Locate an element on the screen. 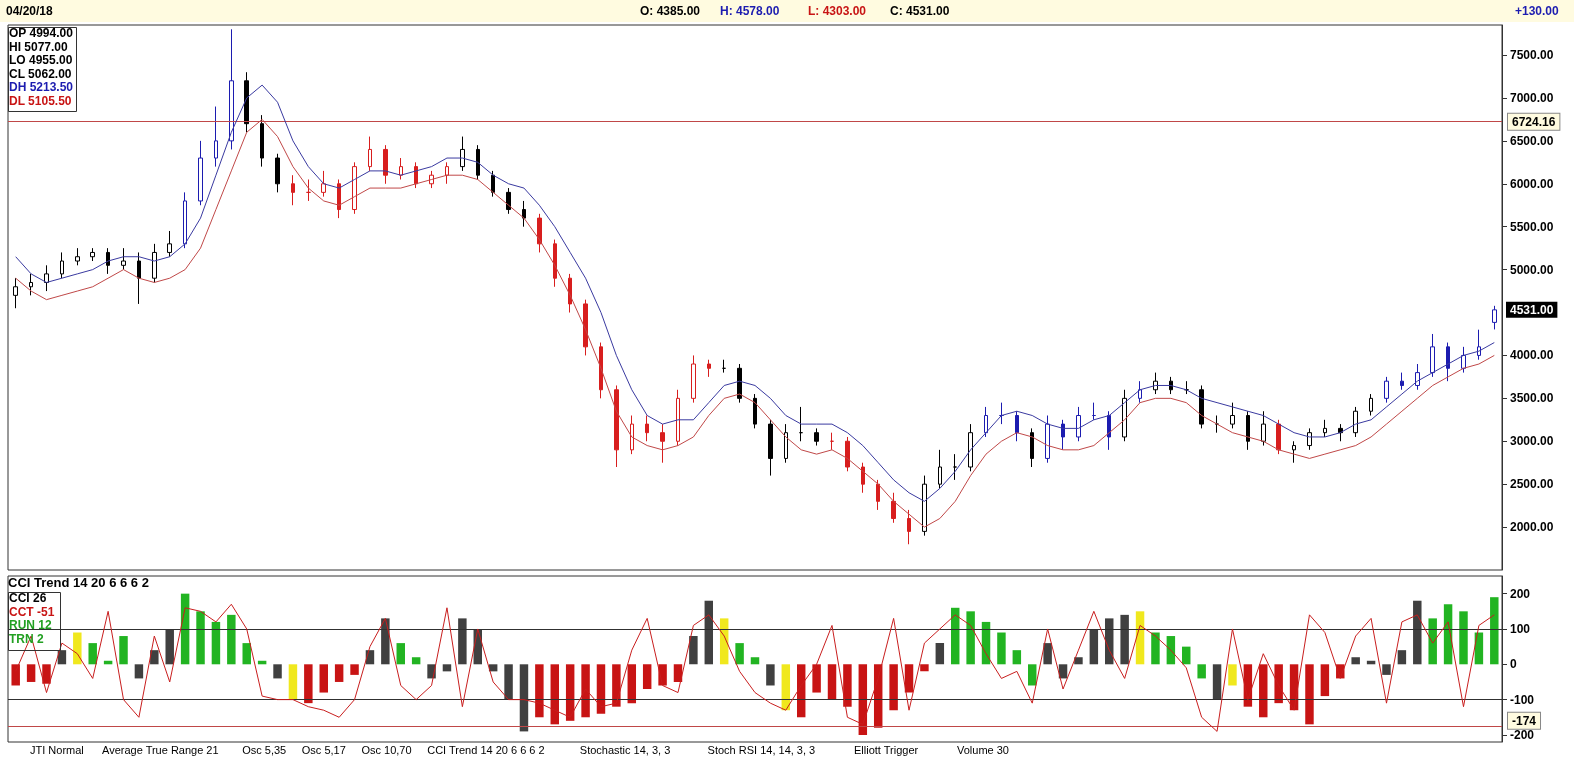 Image resolution: width=1574 pixels, height=758 pixels. y-tick-label: -200 is located at coordinates (1522, 734).